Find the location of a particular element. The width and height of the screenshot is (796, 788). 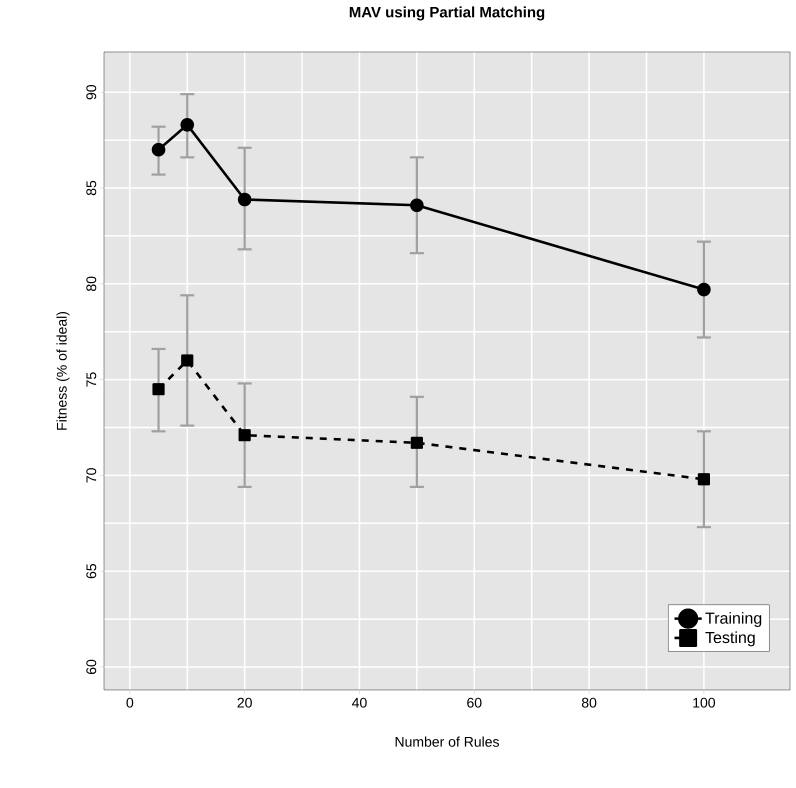

y-tick-label: 70 is located at coordinates (91, 475).